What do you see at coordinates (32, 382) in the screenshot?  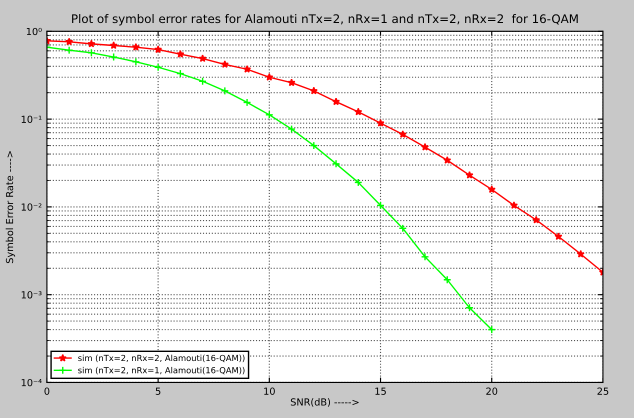 I see `y-tick-label: 10⁻⁴` at bounding box center [32, 382].